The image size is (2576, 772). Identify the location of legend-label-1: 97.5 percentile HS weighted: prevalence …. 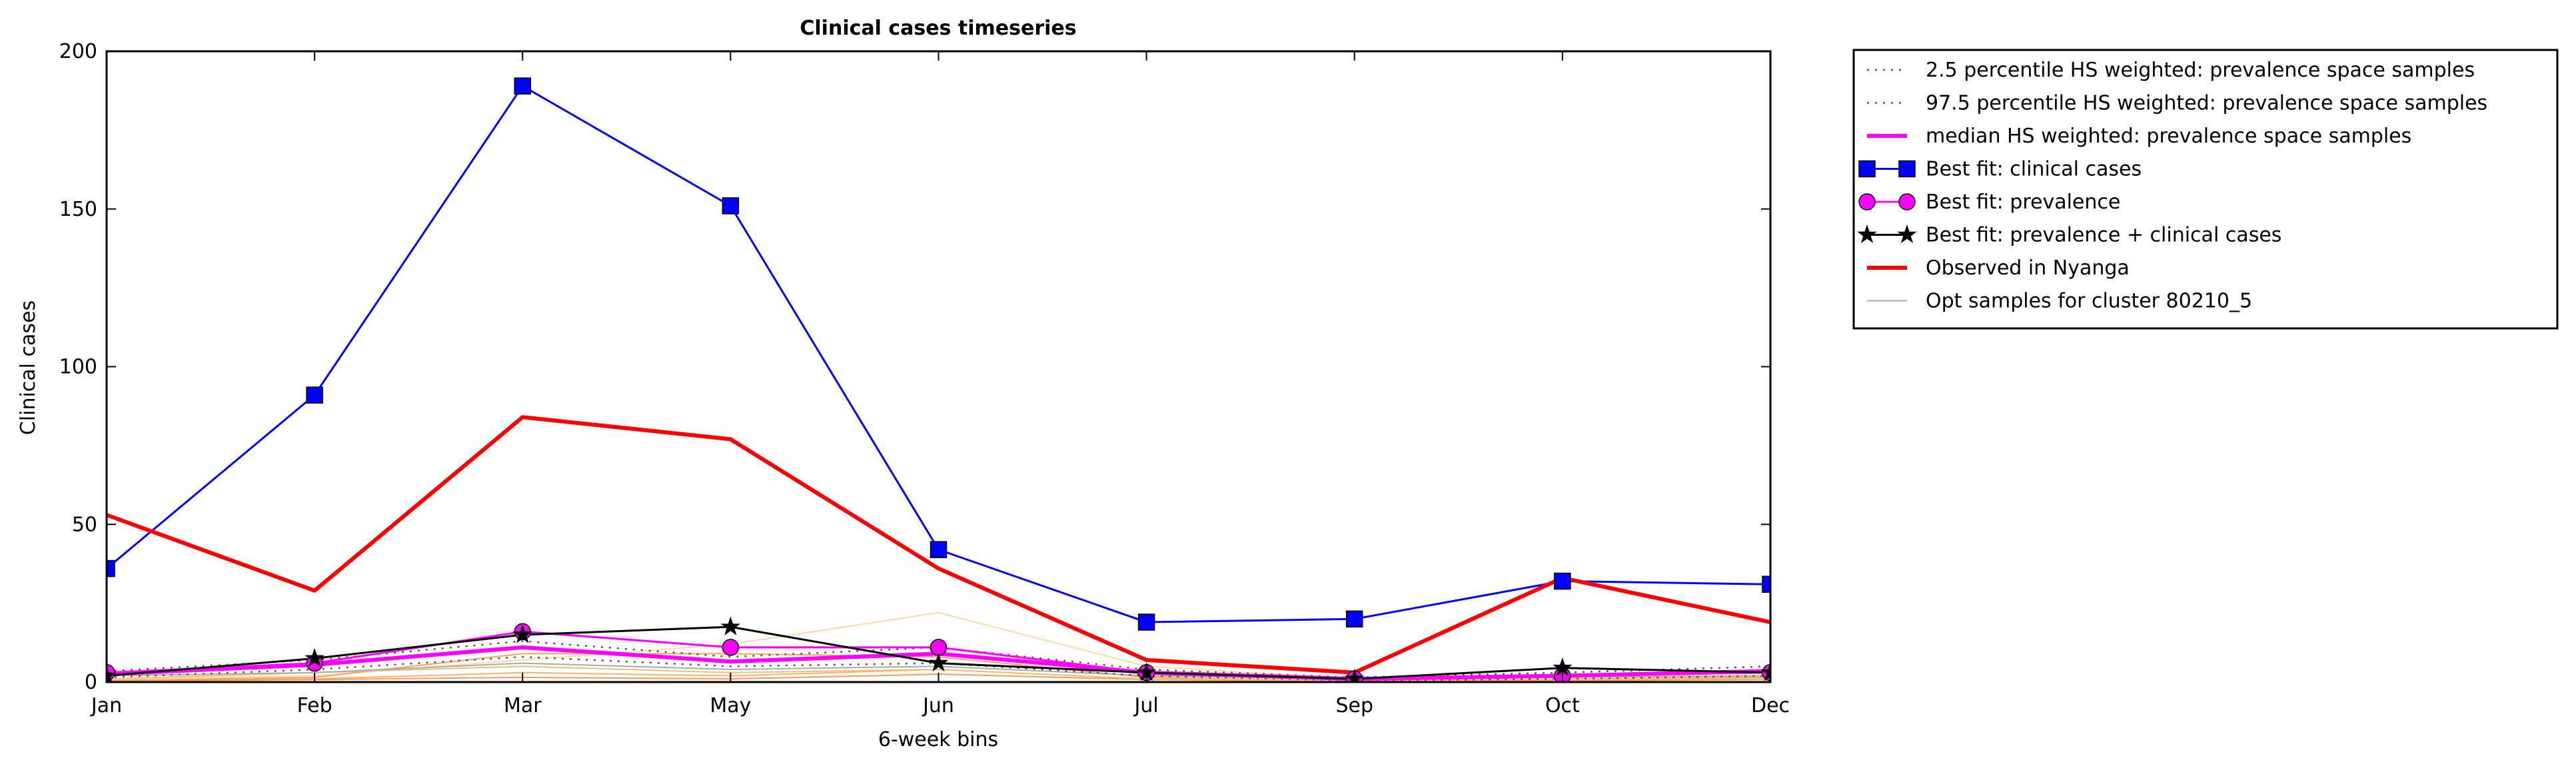
(2206, 103).